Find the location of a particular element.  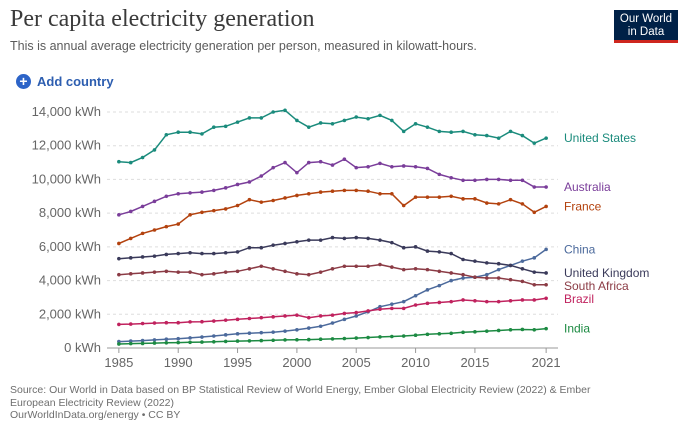

source-url: OurWorldInData.org/energy • CC BY is located at coordinates (95, 415).